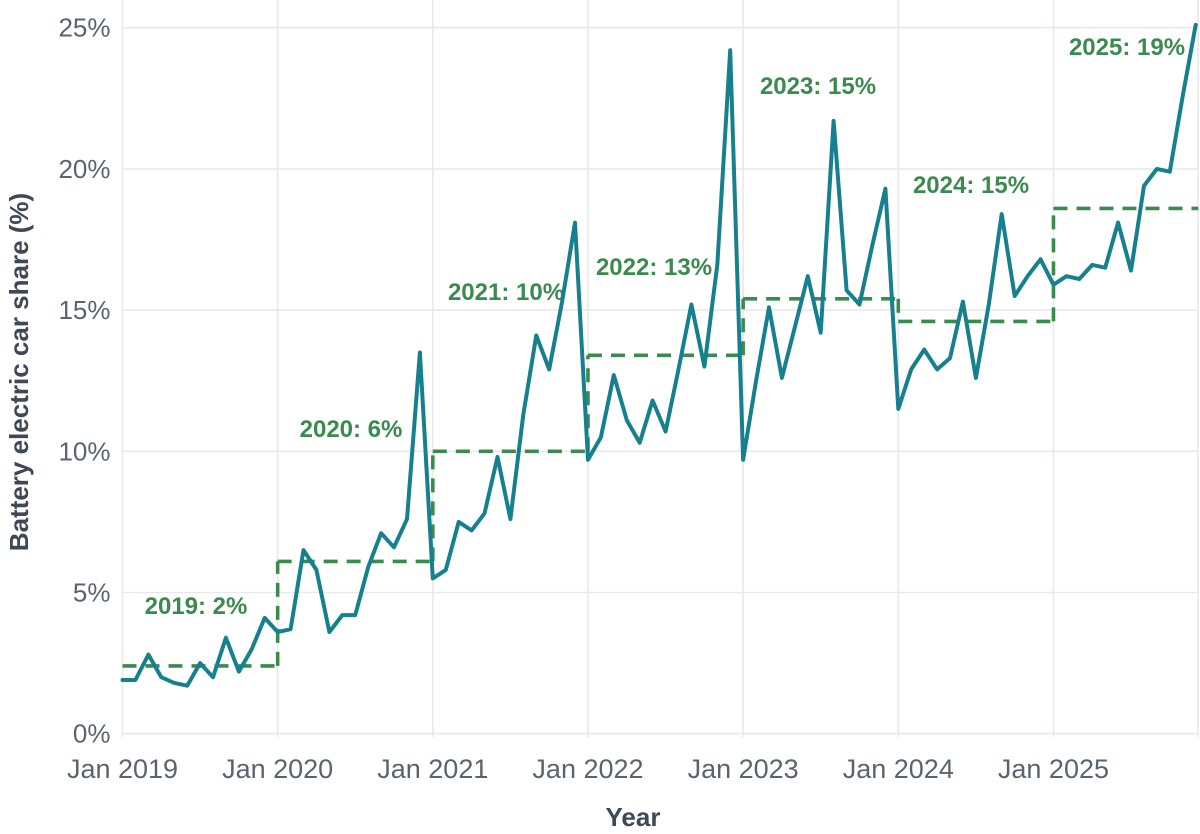 This screenshot has width=1200, height=834. I want to click on x-tick-label: Jan 2025, so click(1053, 769).